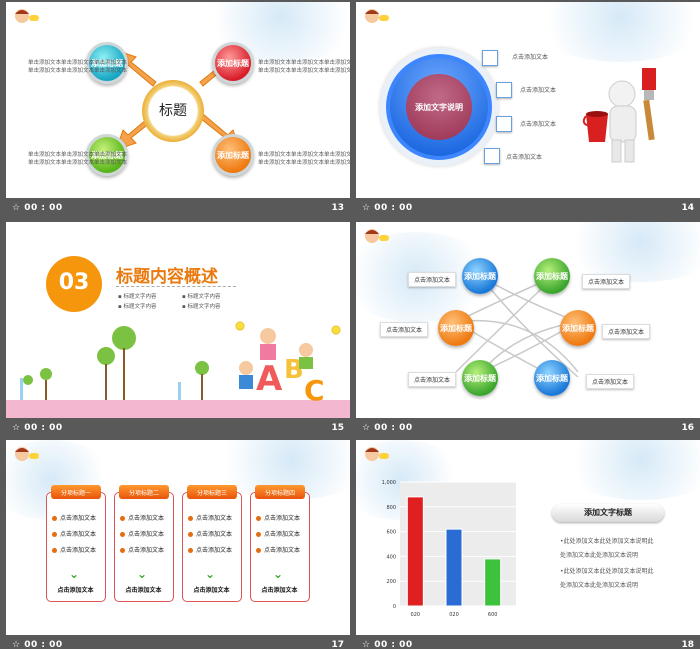  Describe the element at coordinates (687, 644) in the screenshot. I see `slide-18-number: 18` at that location.